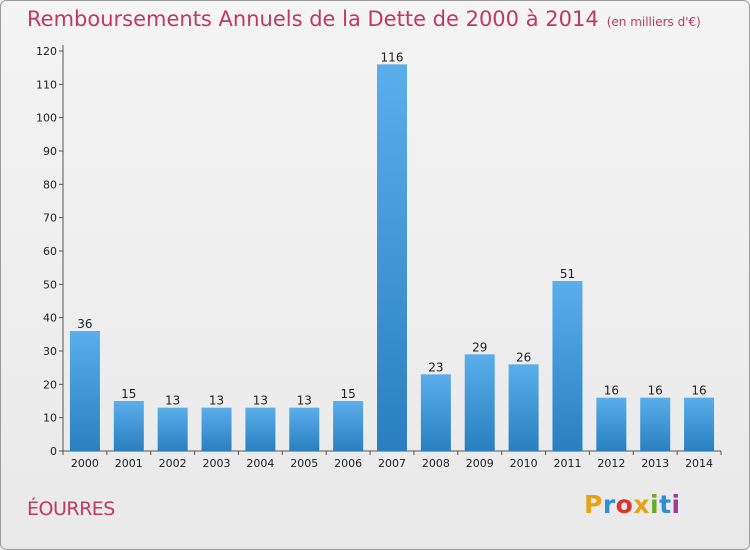 The height and width of the screenshot is (550, 750). I want to click on data-label-2010: 26, so click(523, 357).